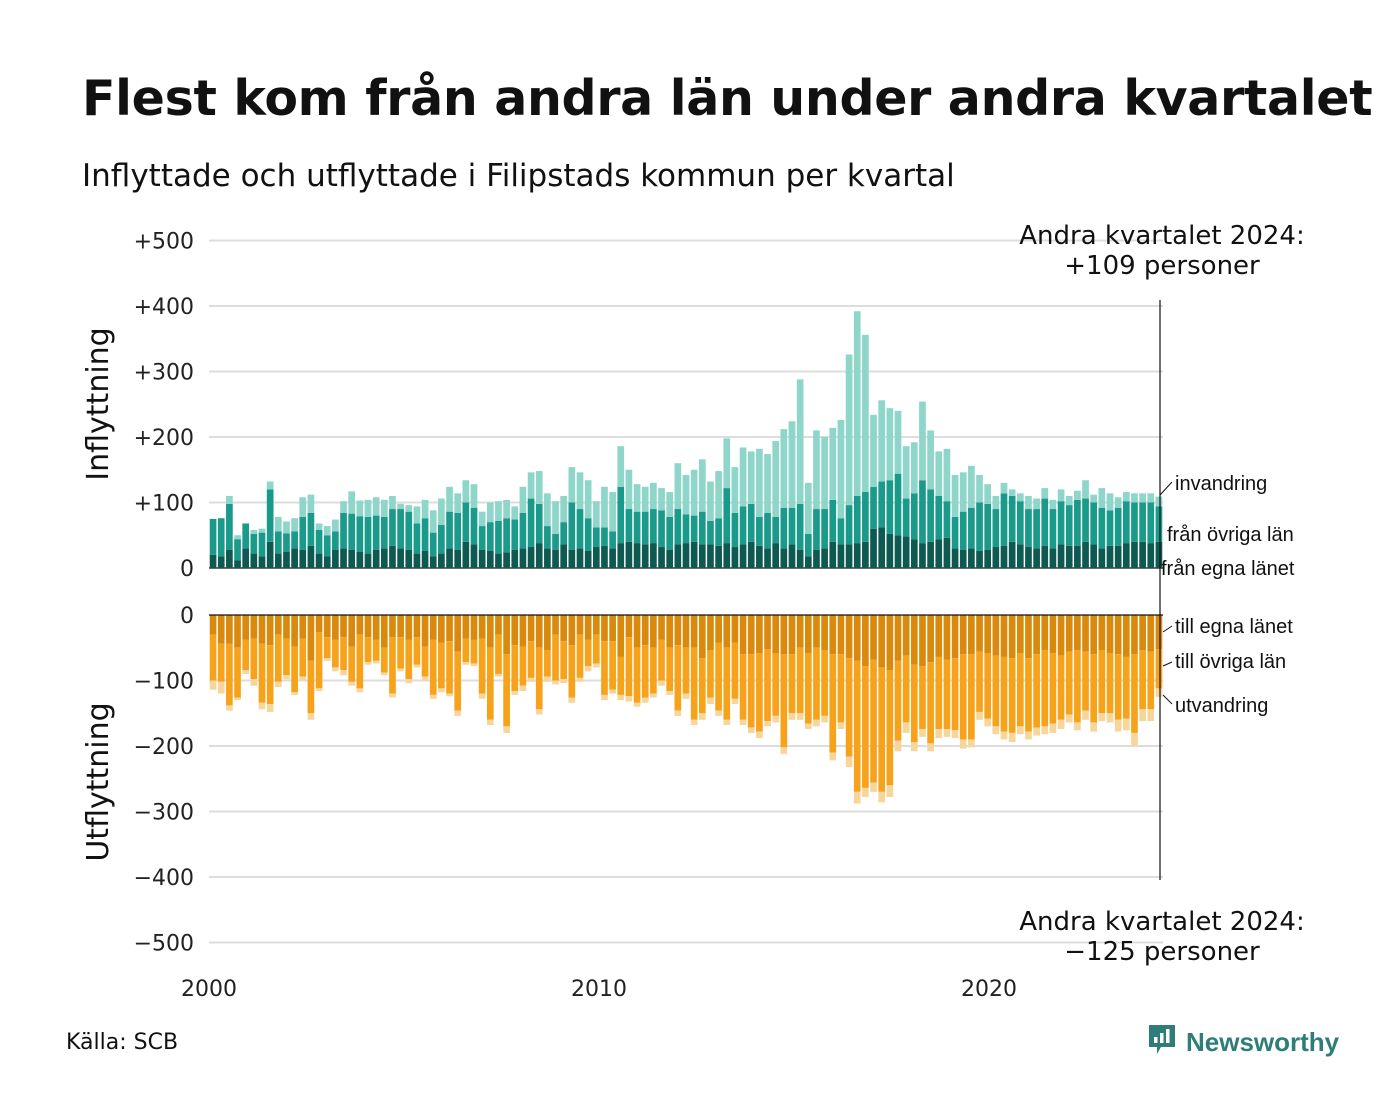  I want to click on leader-line, so click(1167, 699).